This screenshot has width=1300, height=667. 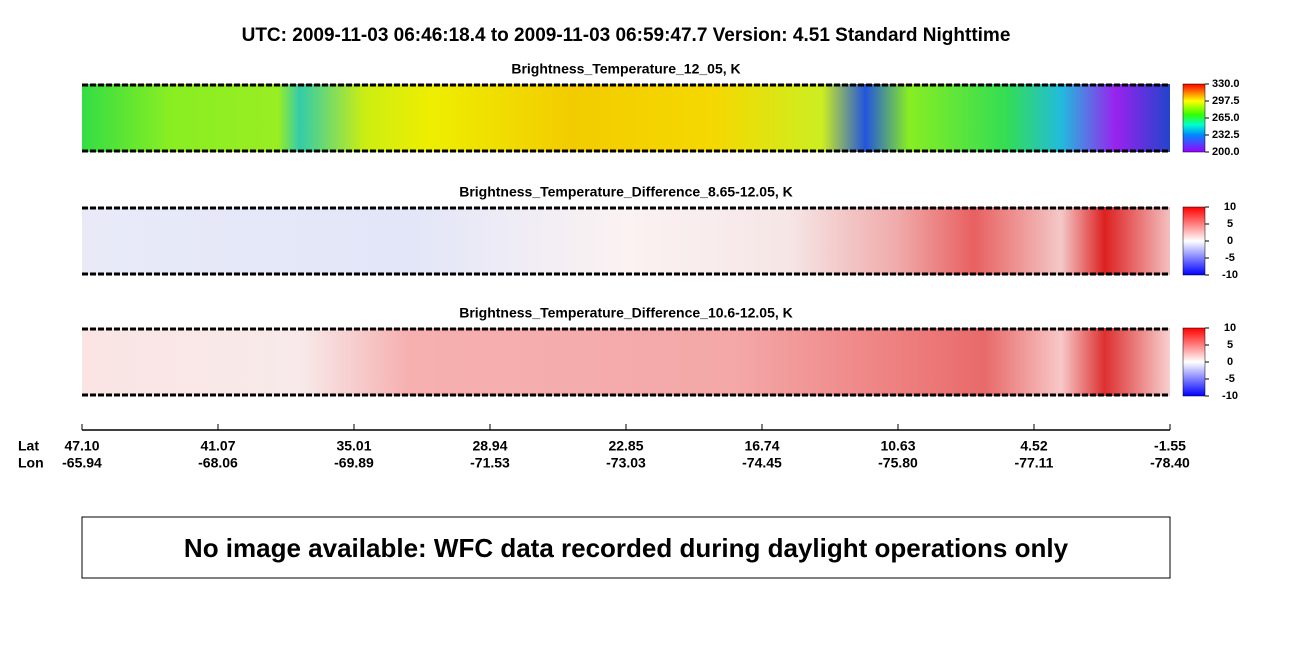 I want to click on lon-tick-label: -75.80, so click(x=898, y=463).